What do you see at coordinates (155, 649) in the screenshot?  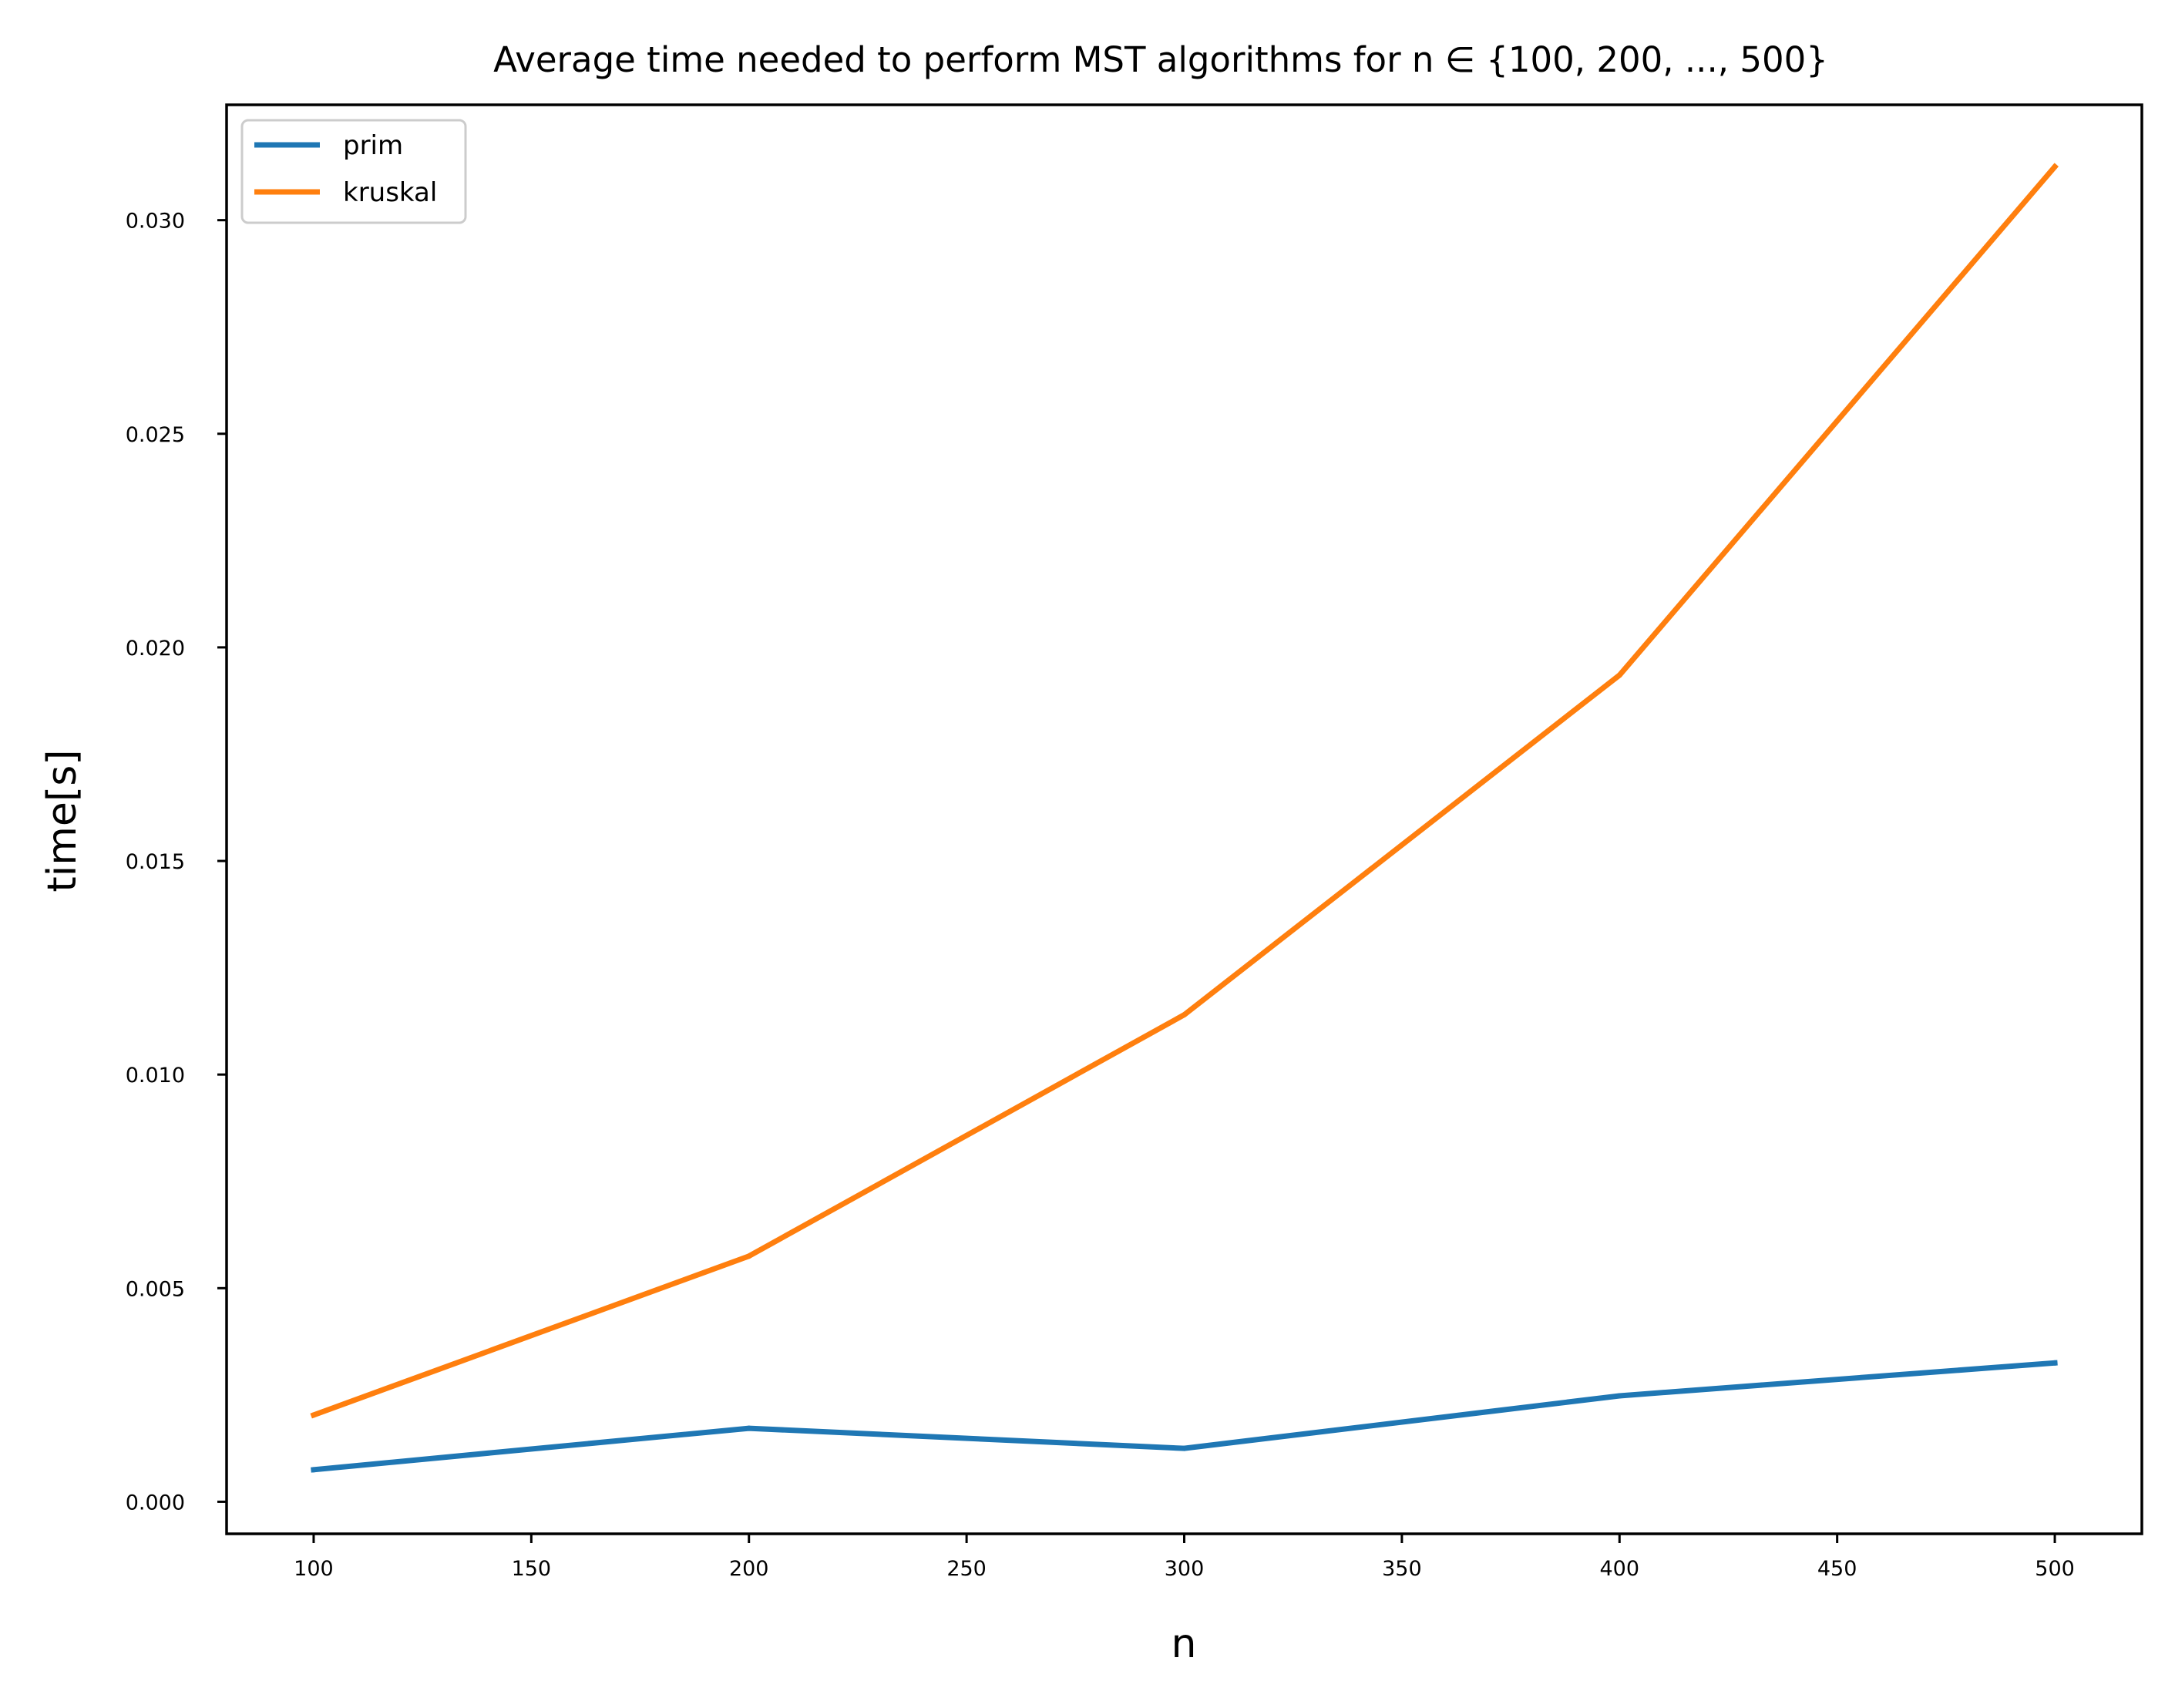 I see `y-tick-label: 0.020` at bounding box center [155, 649].